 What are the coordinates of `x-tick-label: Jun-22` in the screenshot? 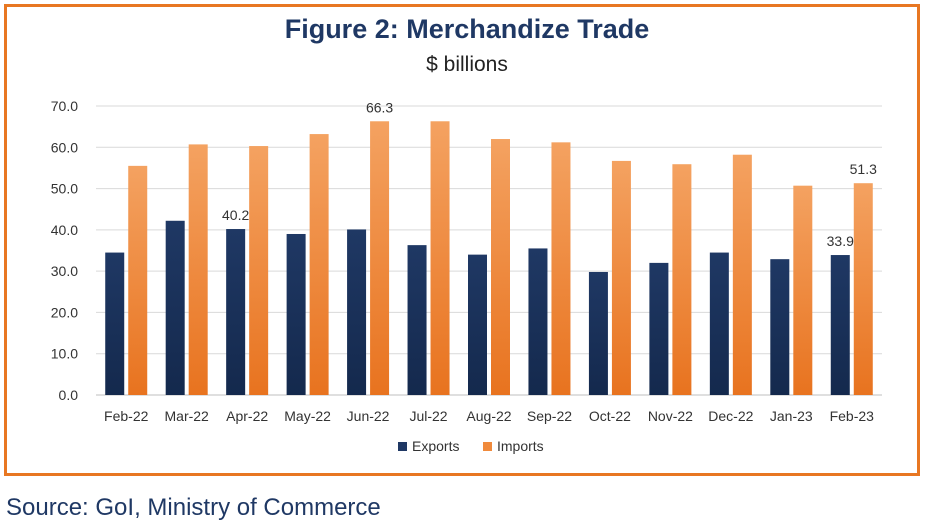 It's located at (368, 416).